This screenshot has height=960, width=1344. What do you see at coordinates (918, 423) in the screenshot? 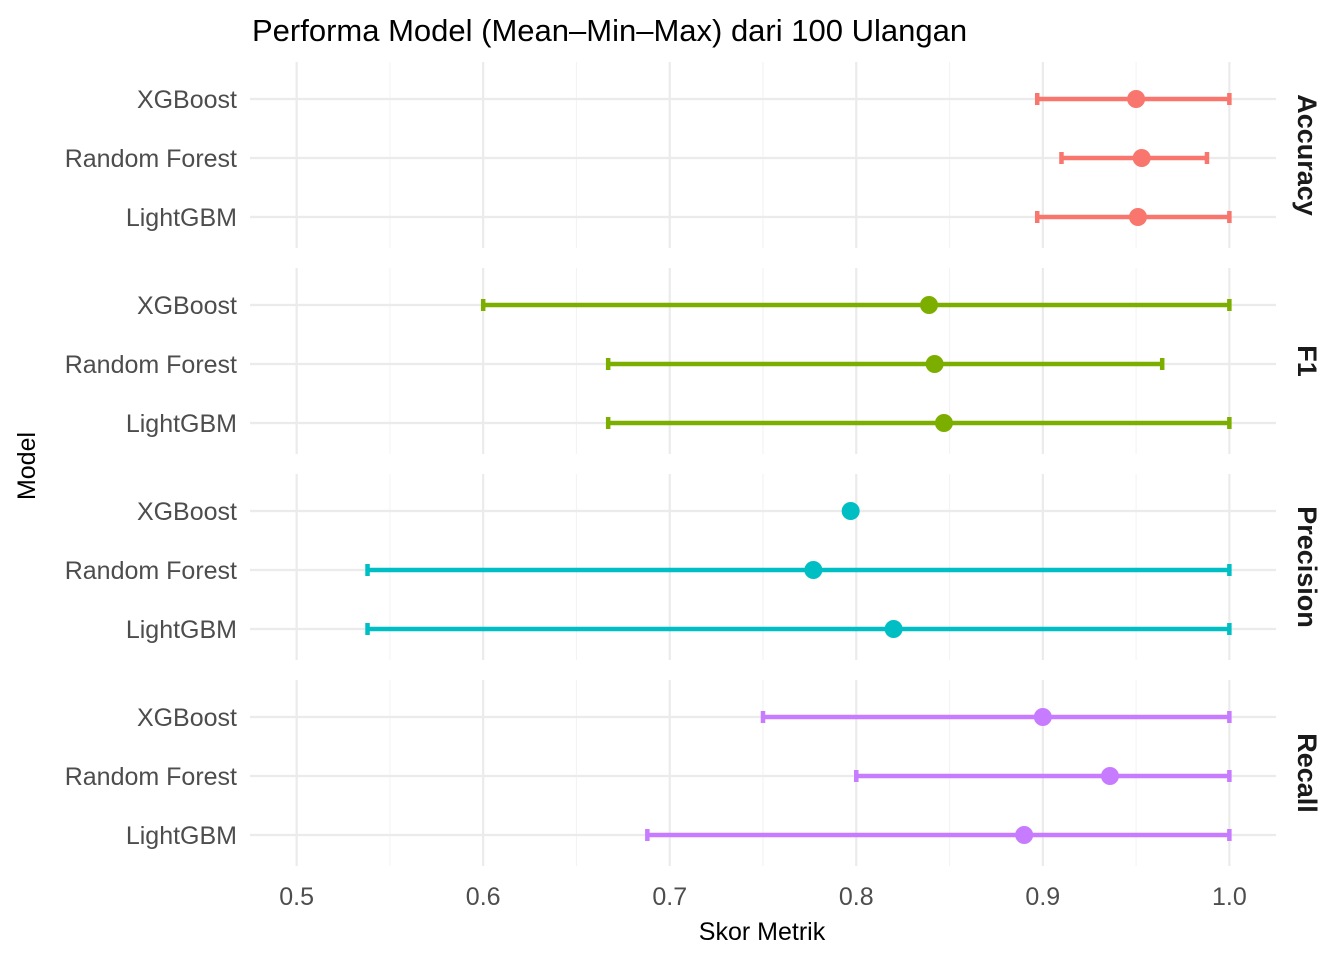
I see `errorbar-f1-lightgbm` at bounding box center [918, 423].